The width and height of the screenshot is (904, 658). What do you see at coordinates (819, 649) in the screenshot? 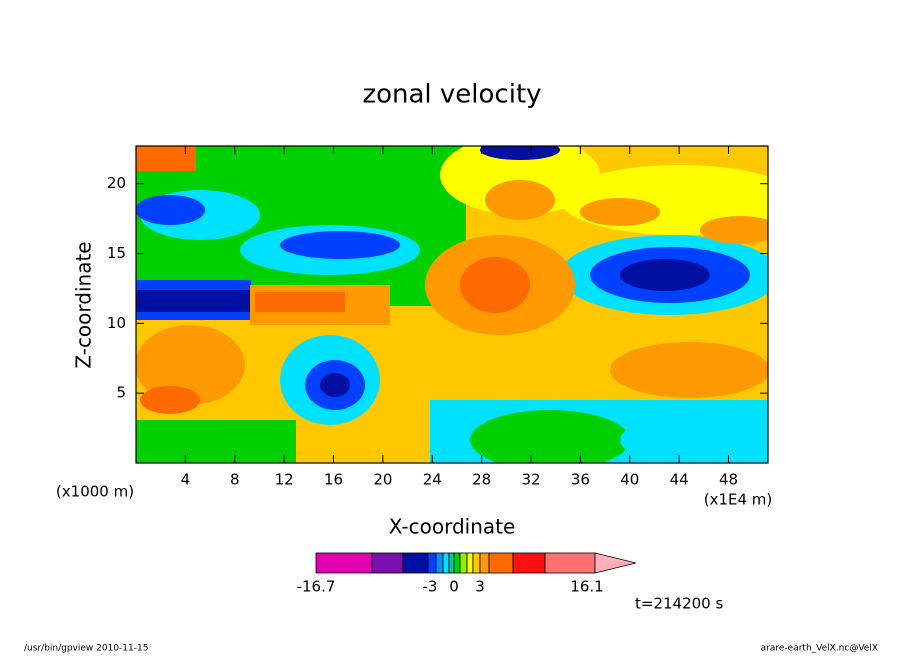
I see `footer-right: arare-earth_VelX.nc@VelX` at bounding box center [819, 649].